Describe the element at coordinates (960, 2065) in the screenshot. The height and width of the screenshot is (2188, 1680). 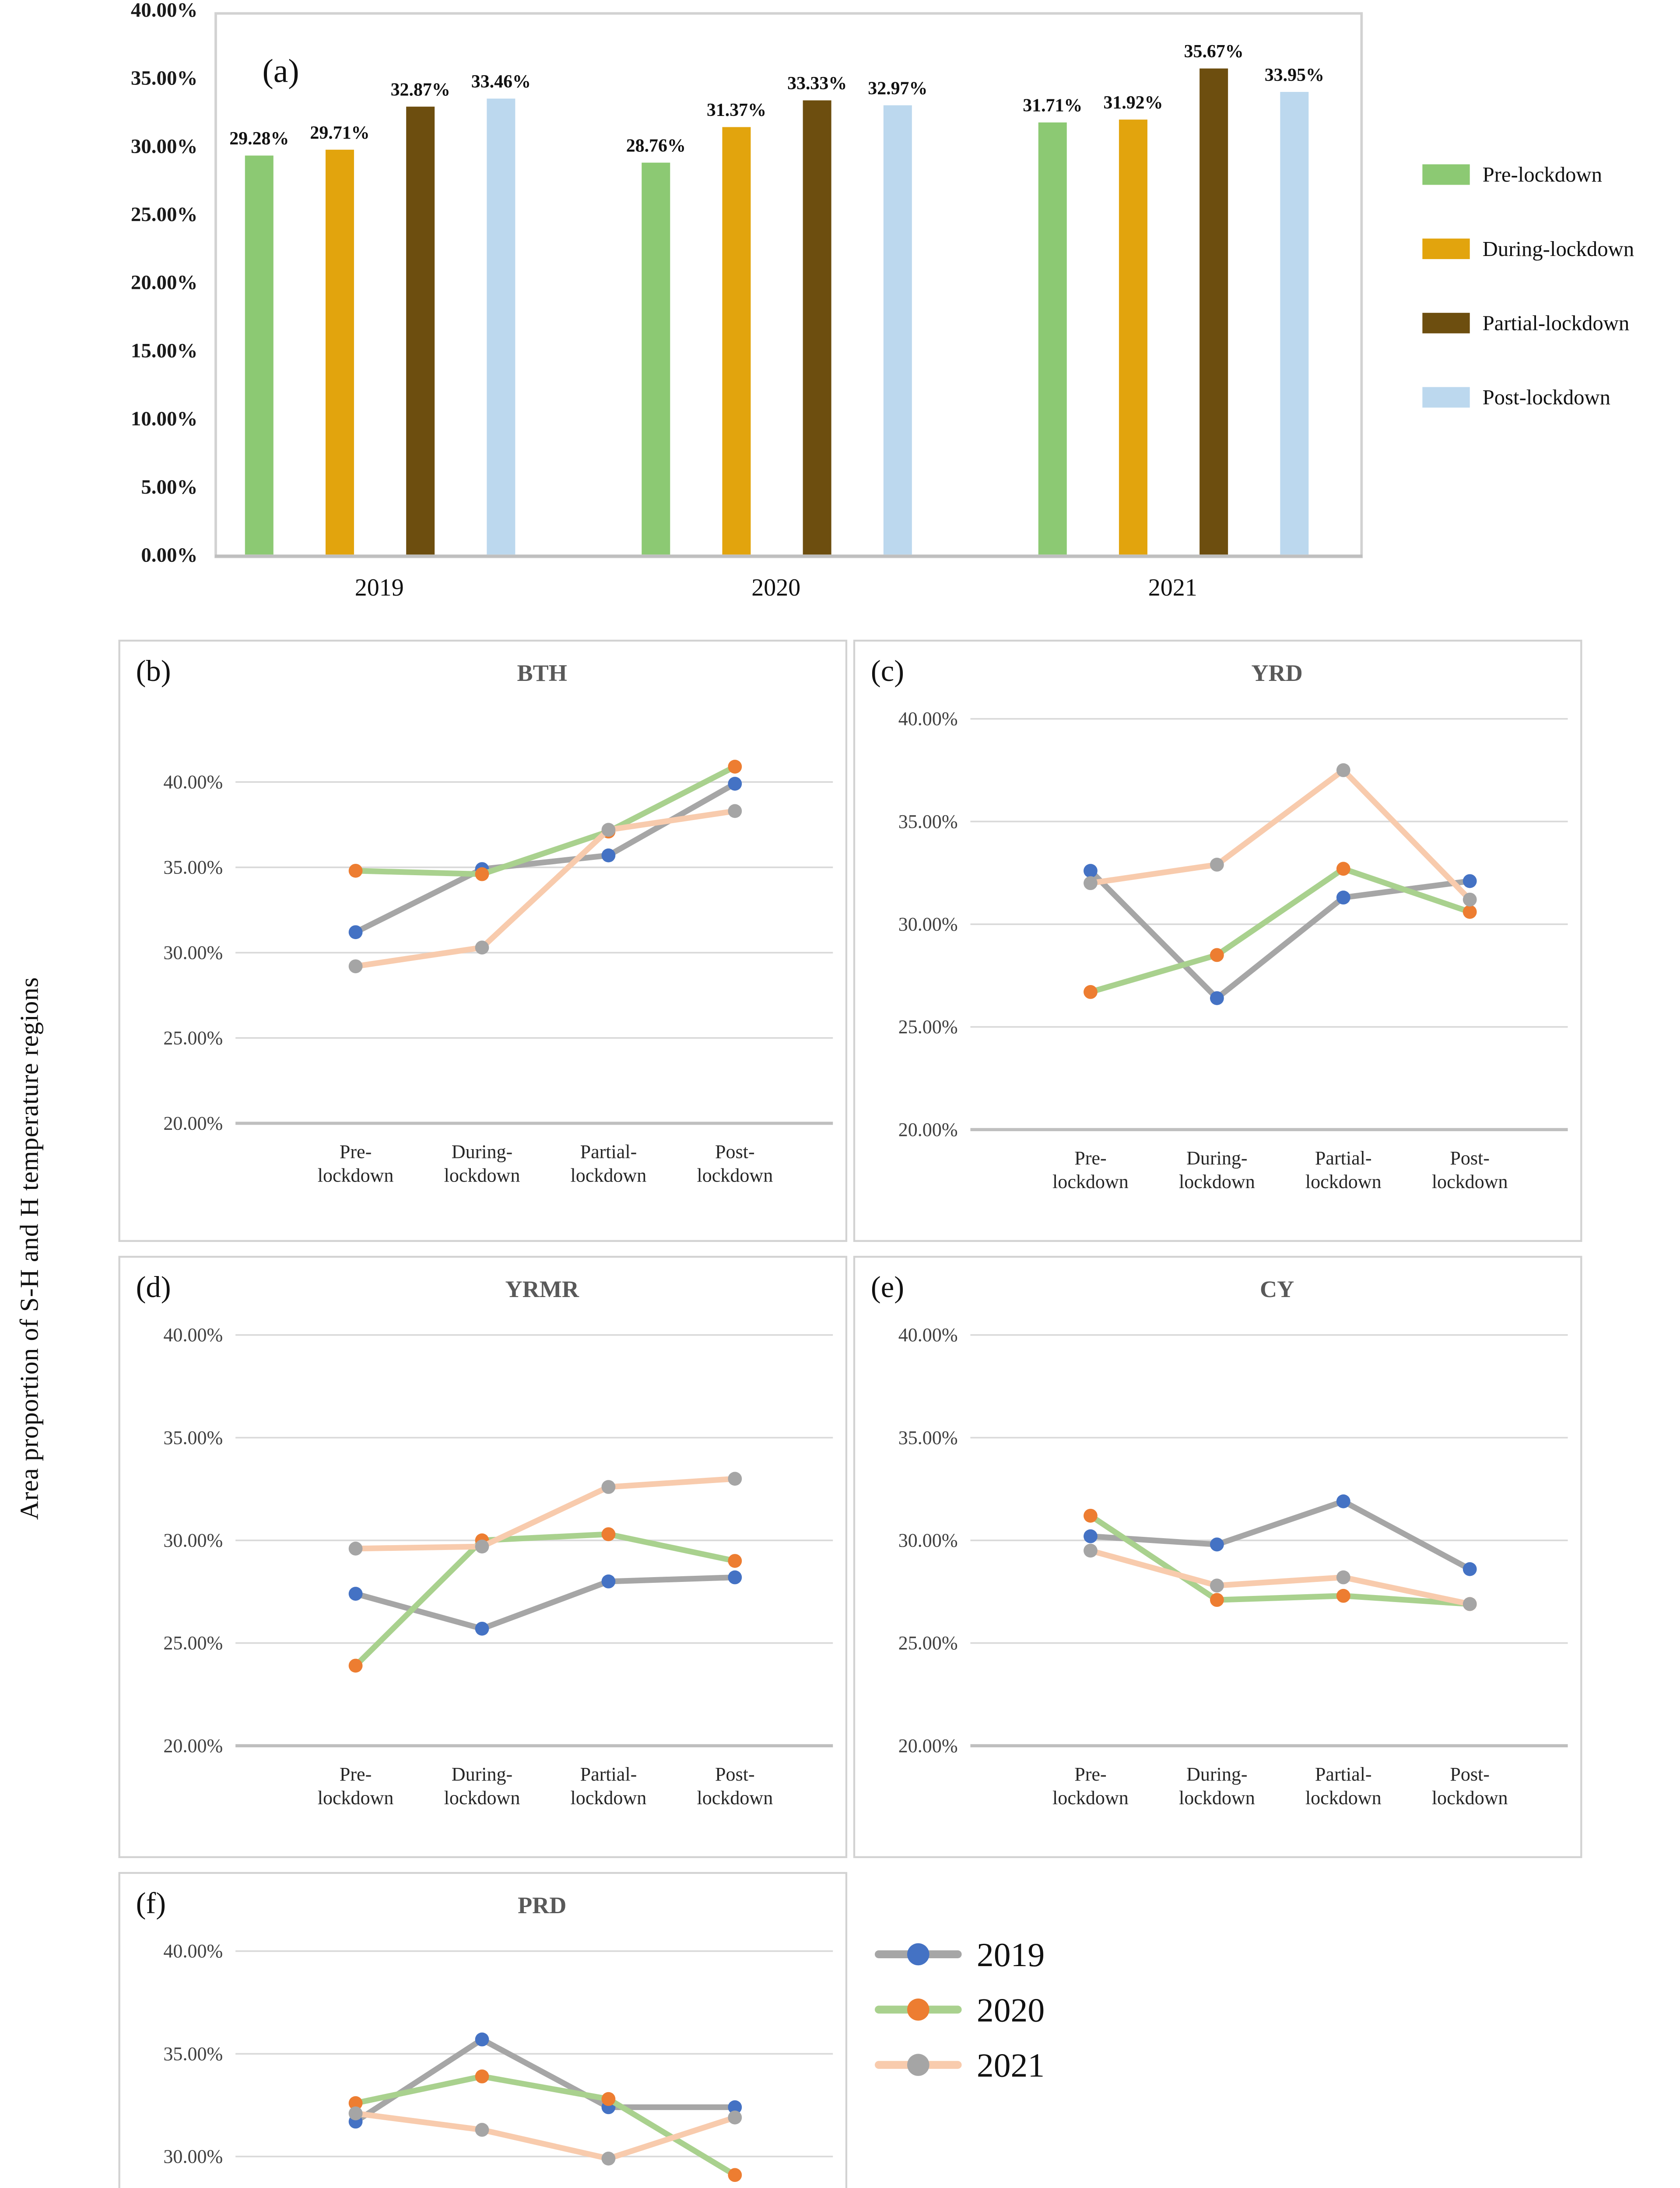
I see `line-legend-entry: 2021` at that location.